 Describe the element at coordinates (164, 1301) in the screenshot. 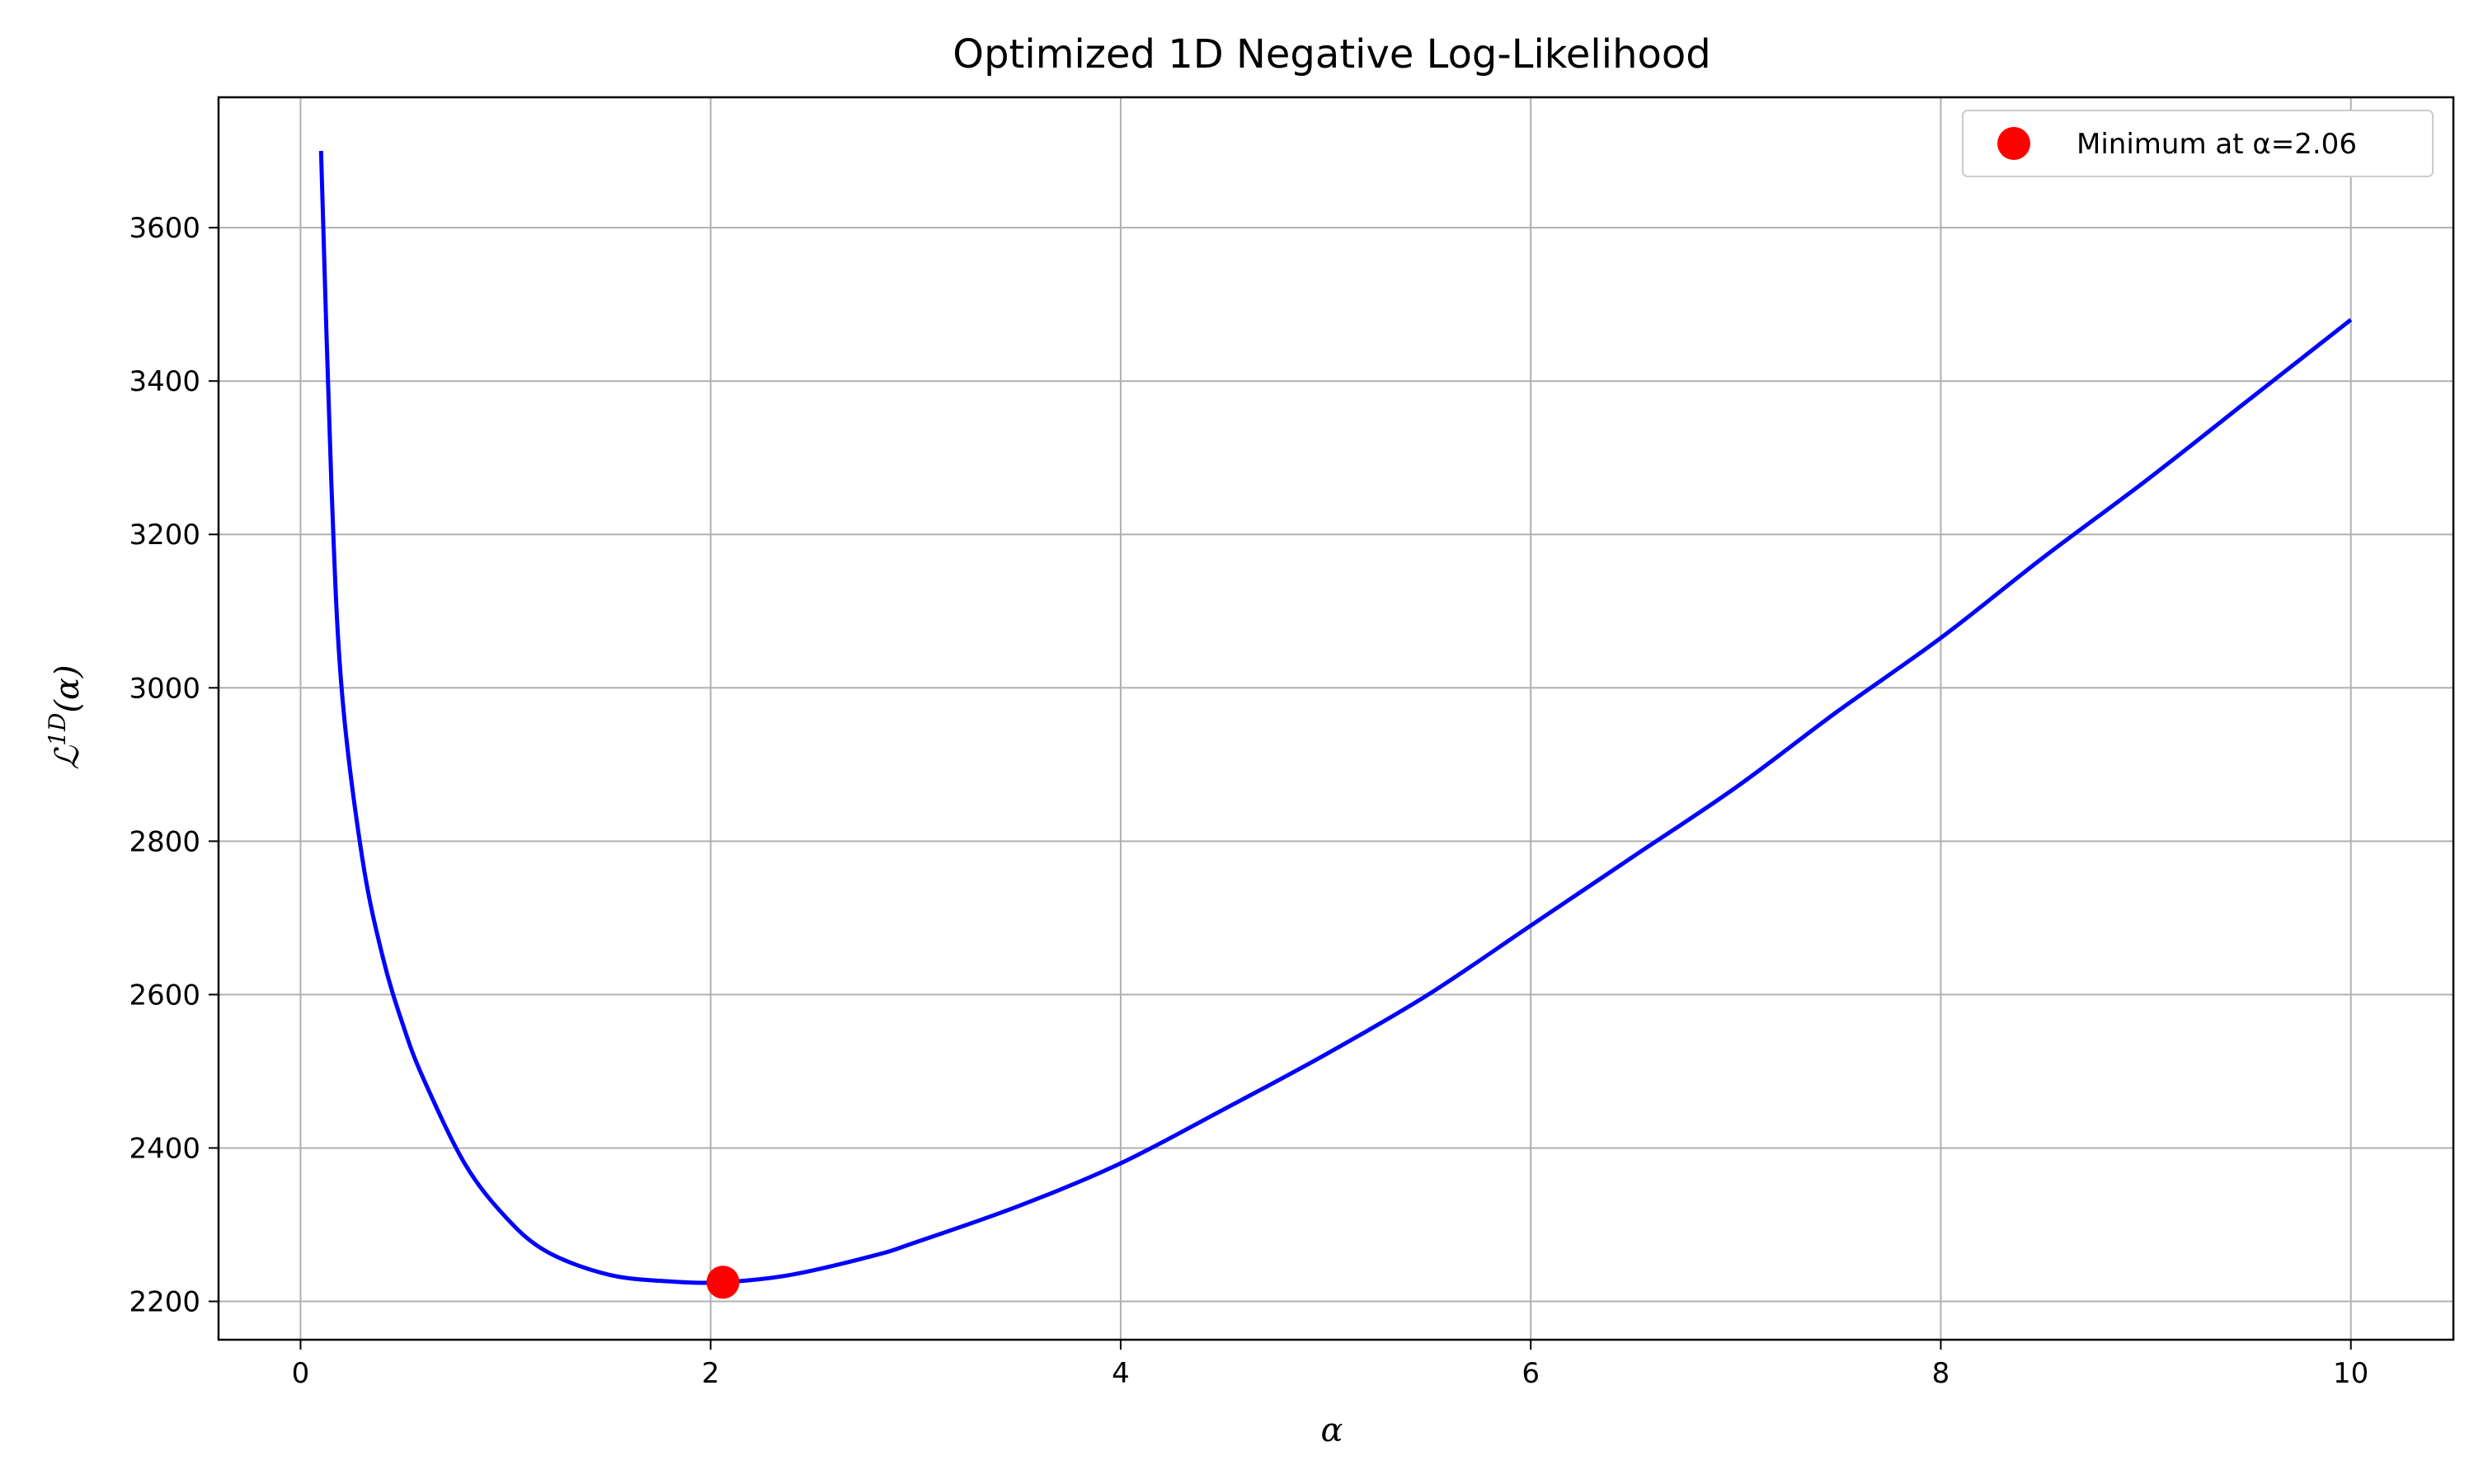

I see `y-tick-label: 2200` at that location.